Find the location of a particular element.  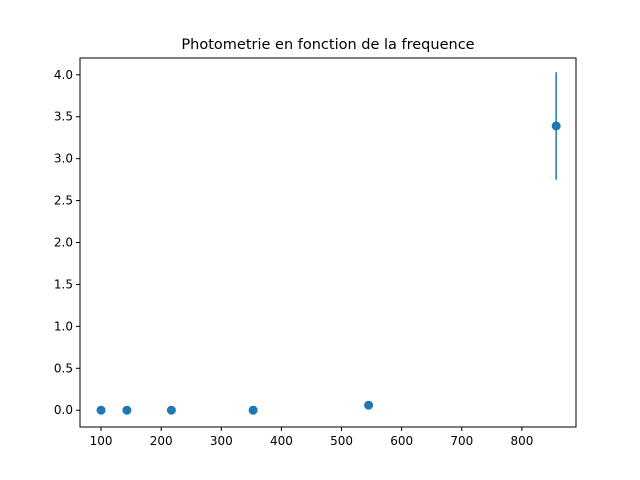

x-tick-label: 200 is located at coordinates (161, 441).